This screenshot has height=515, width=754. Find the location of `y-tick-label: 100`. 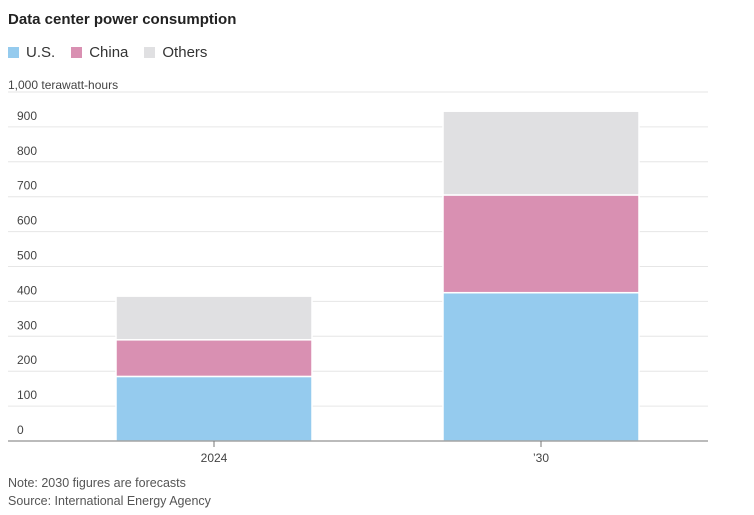

y-tick-label: 100 is located at coordinates (27, 395).